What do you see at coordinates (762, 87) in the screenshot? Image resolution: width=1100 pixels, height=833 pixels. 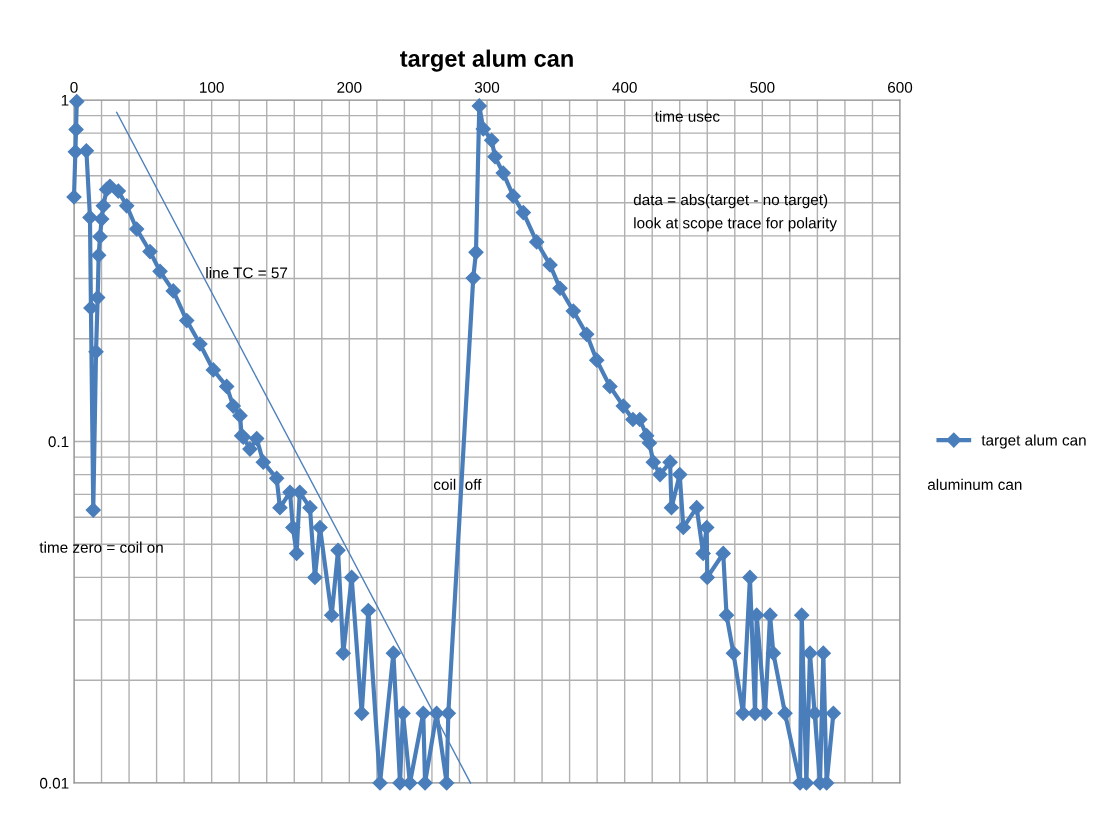 I see `x-tick-label: 500` at bounding box center [762, 87].